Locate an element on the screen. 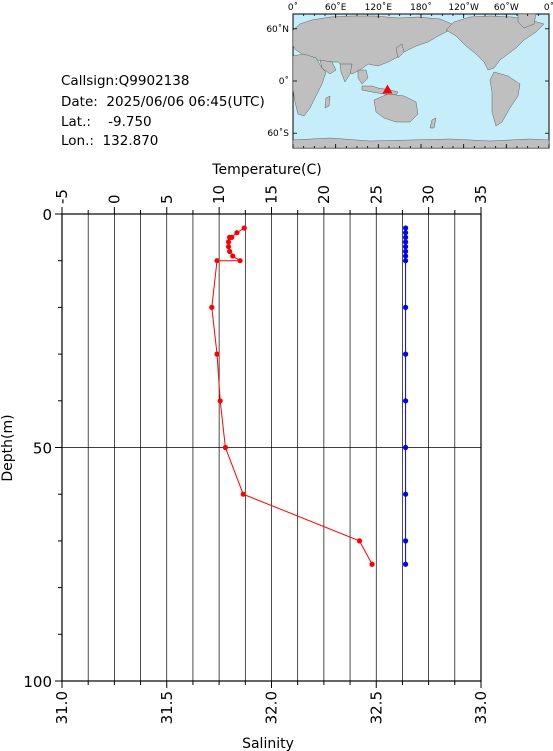 This screenshot has height=751, width=553. depth-tick-label: 50 is located at coordinates (42, 449).